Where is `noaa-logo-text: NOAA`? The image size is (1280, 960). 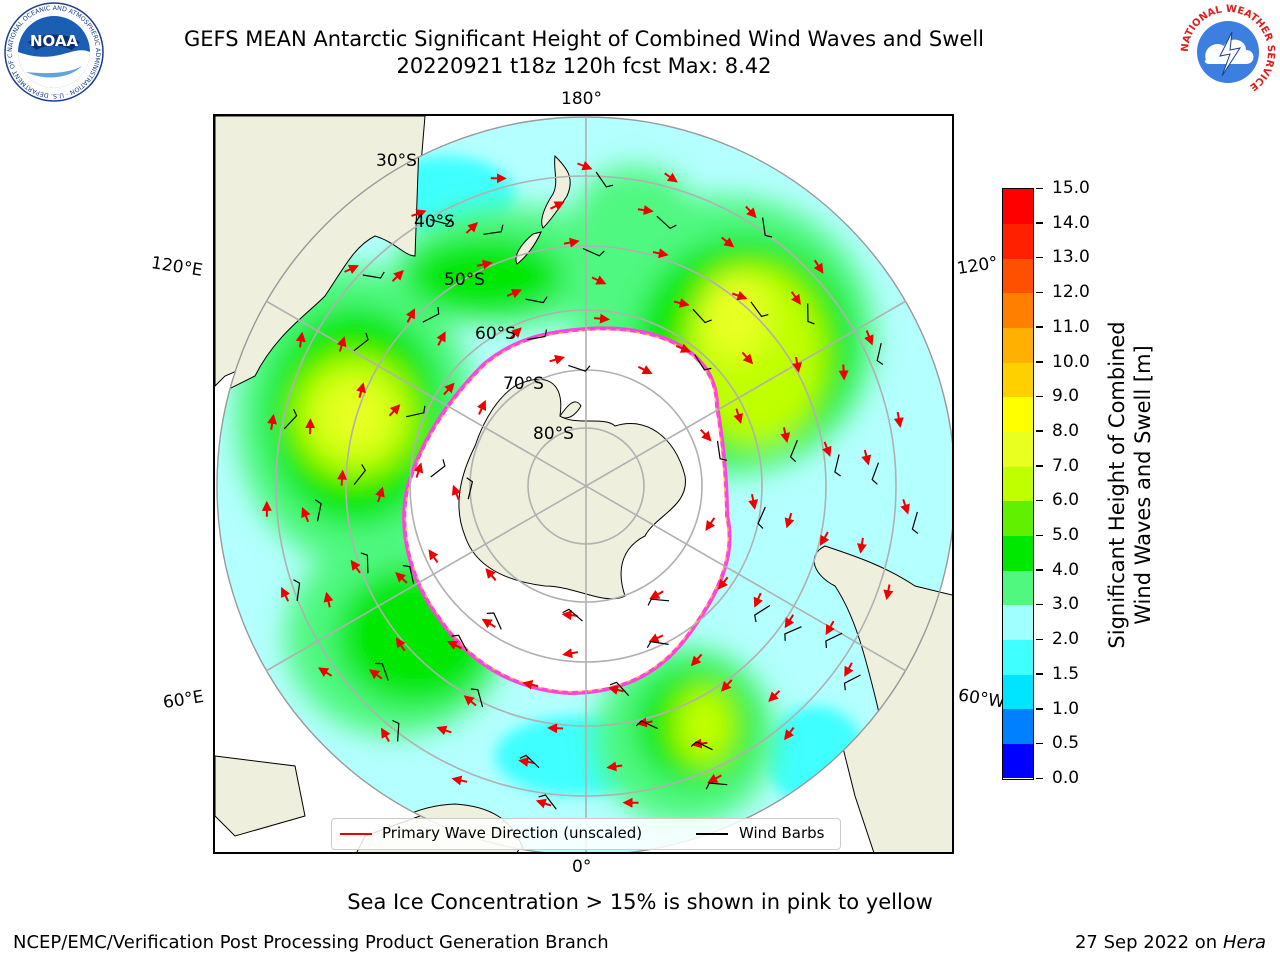 noaa-logo-text: NOAA is located at coordinates (54, 41).